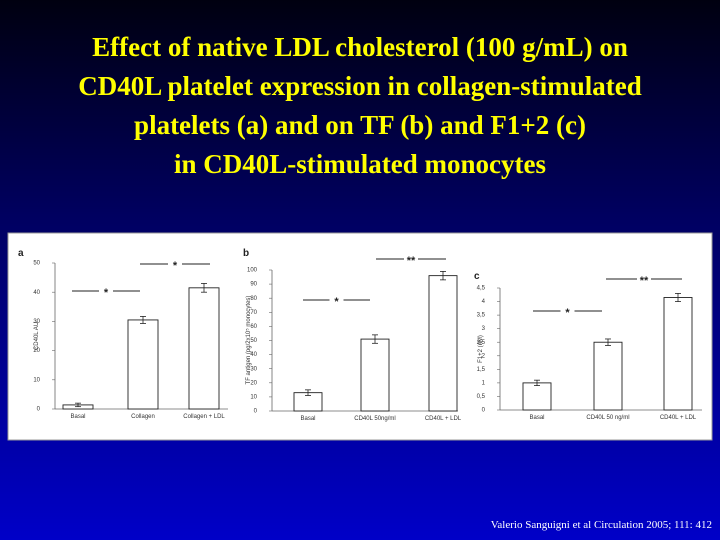 The height and width of the screenshot is (540, 720). What do you see at coordinates (481, 397) in the screenshot?
I see `y-tick-label: 0,5` at bounding box center [481, 397].